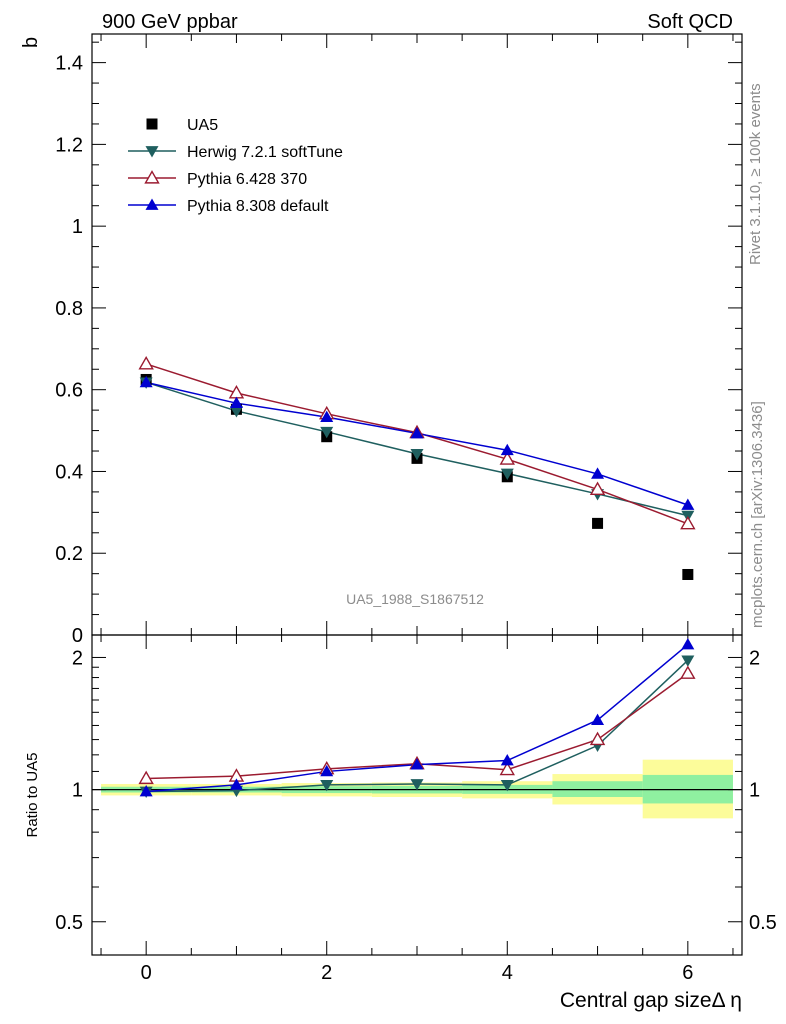 The image size is (786, 1024). What do you see at coordinates (69, 145) in the screenshot?
I see `y-tick-label: 1.2` at bounding box center [69, 145].